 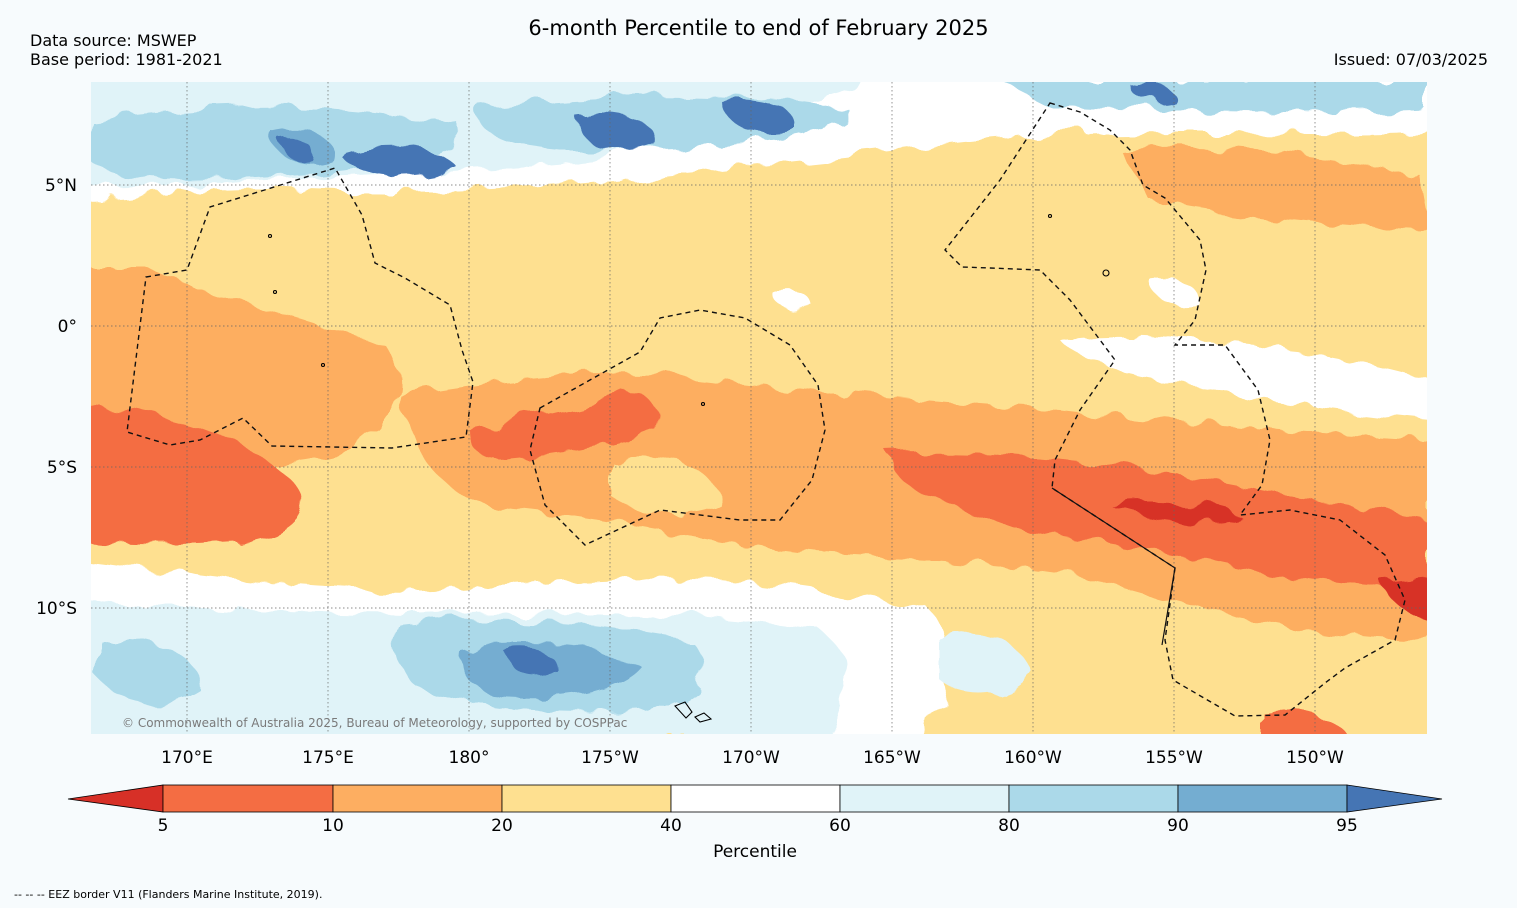 What do you see at coordinates (751, 758) in the screenshot?
I see `lon-tick-label: 170°W` at bounding box center [751, 758].